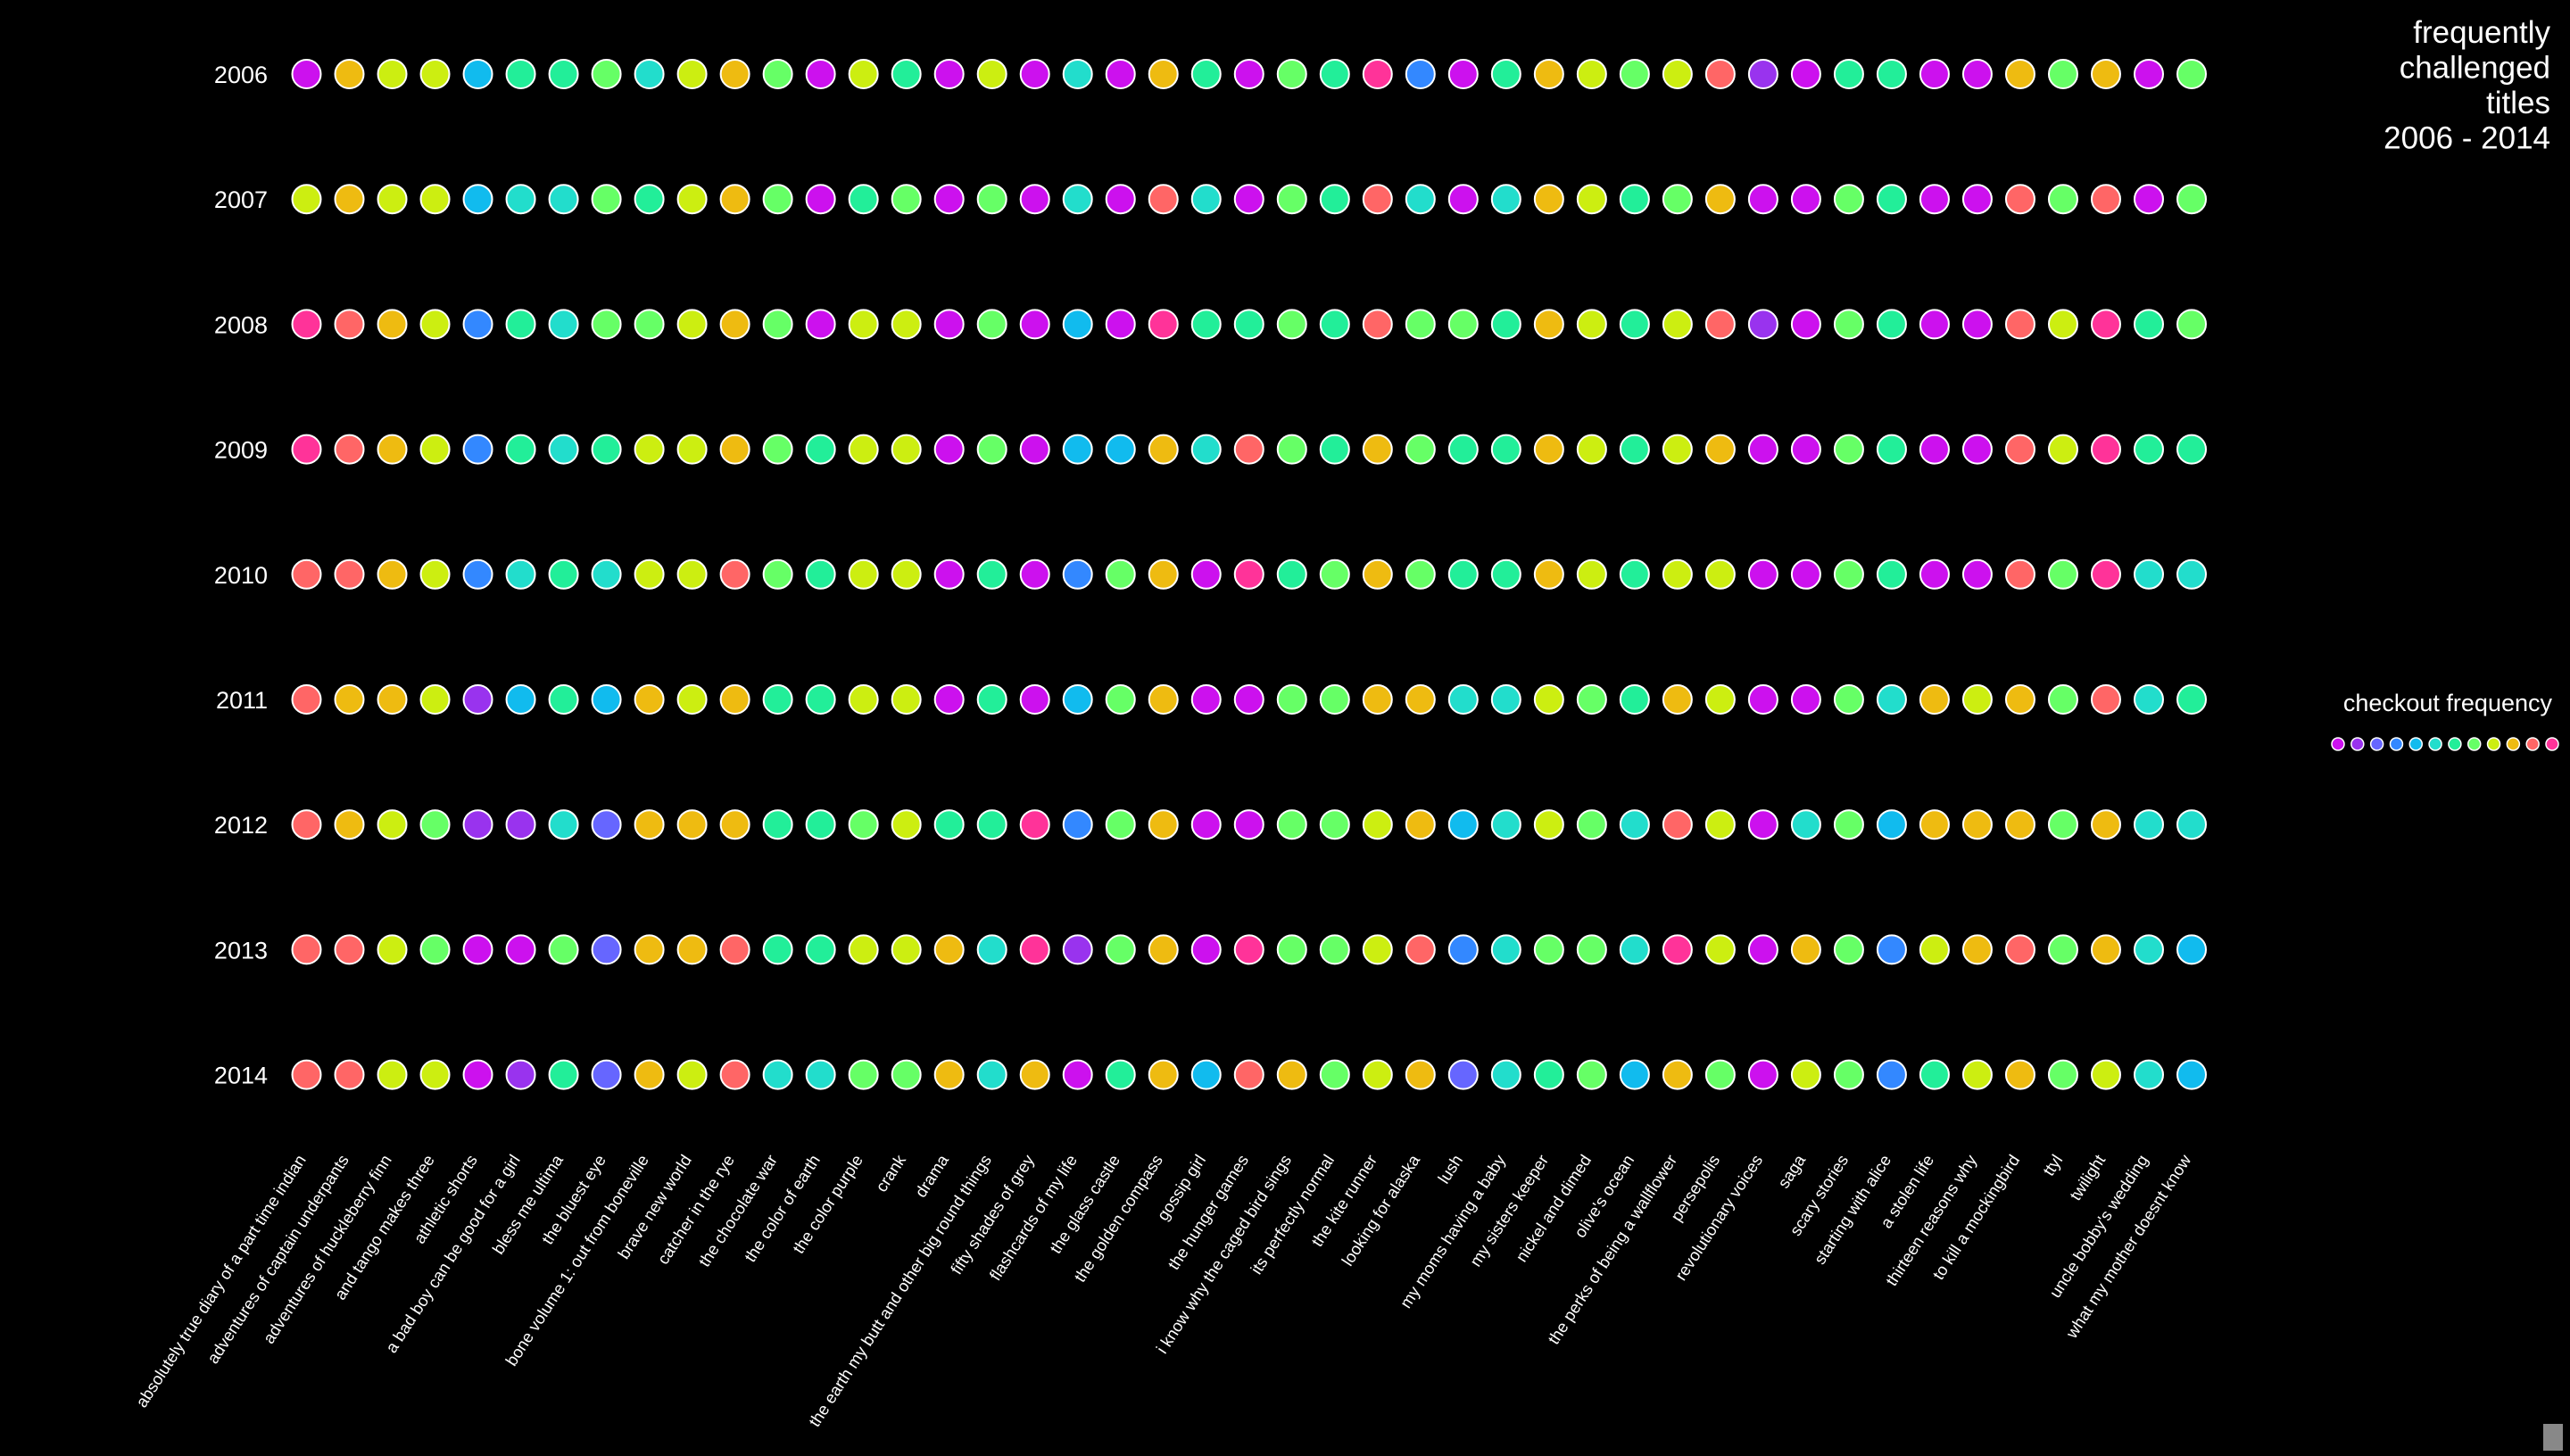 The image size is (2570, 1456). Describe the element at coordinates (2475, 68) in the screenshot. I see `chart-title-line: challenged` at that location.